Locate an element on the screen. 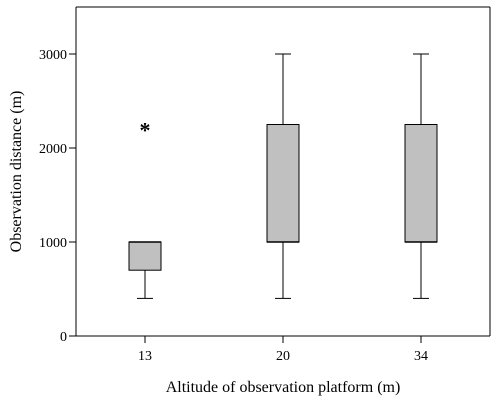 The height and width of the screenshot is (401, 493). y-tick-label-3000: 3000 is located at coordinates (53, 55).